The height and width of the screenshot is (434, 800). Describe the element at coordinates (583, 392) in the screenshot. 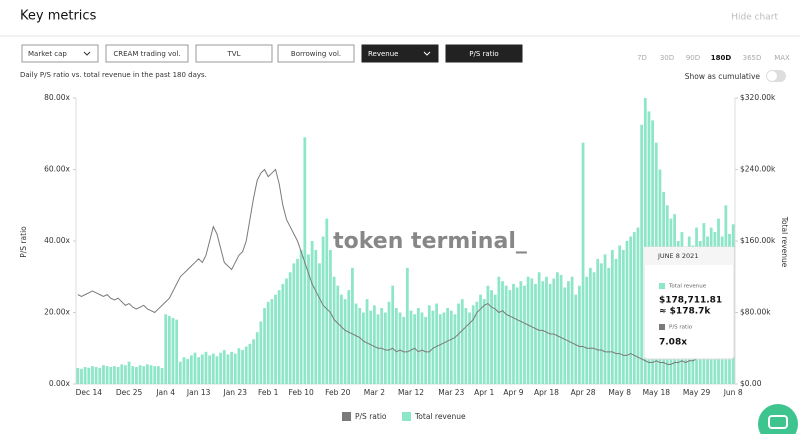

I see `x-tick-label: Apr 28` at that location.